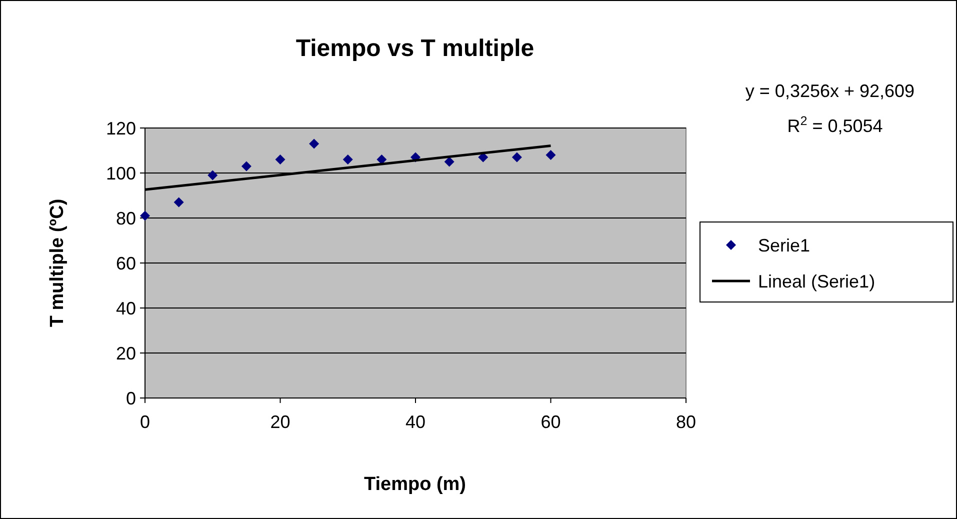 The image size is (957, 519). Describe the element at coordinates (280, 422) in the screenshot. I see `x-tick-label: 20` at that location.